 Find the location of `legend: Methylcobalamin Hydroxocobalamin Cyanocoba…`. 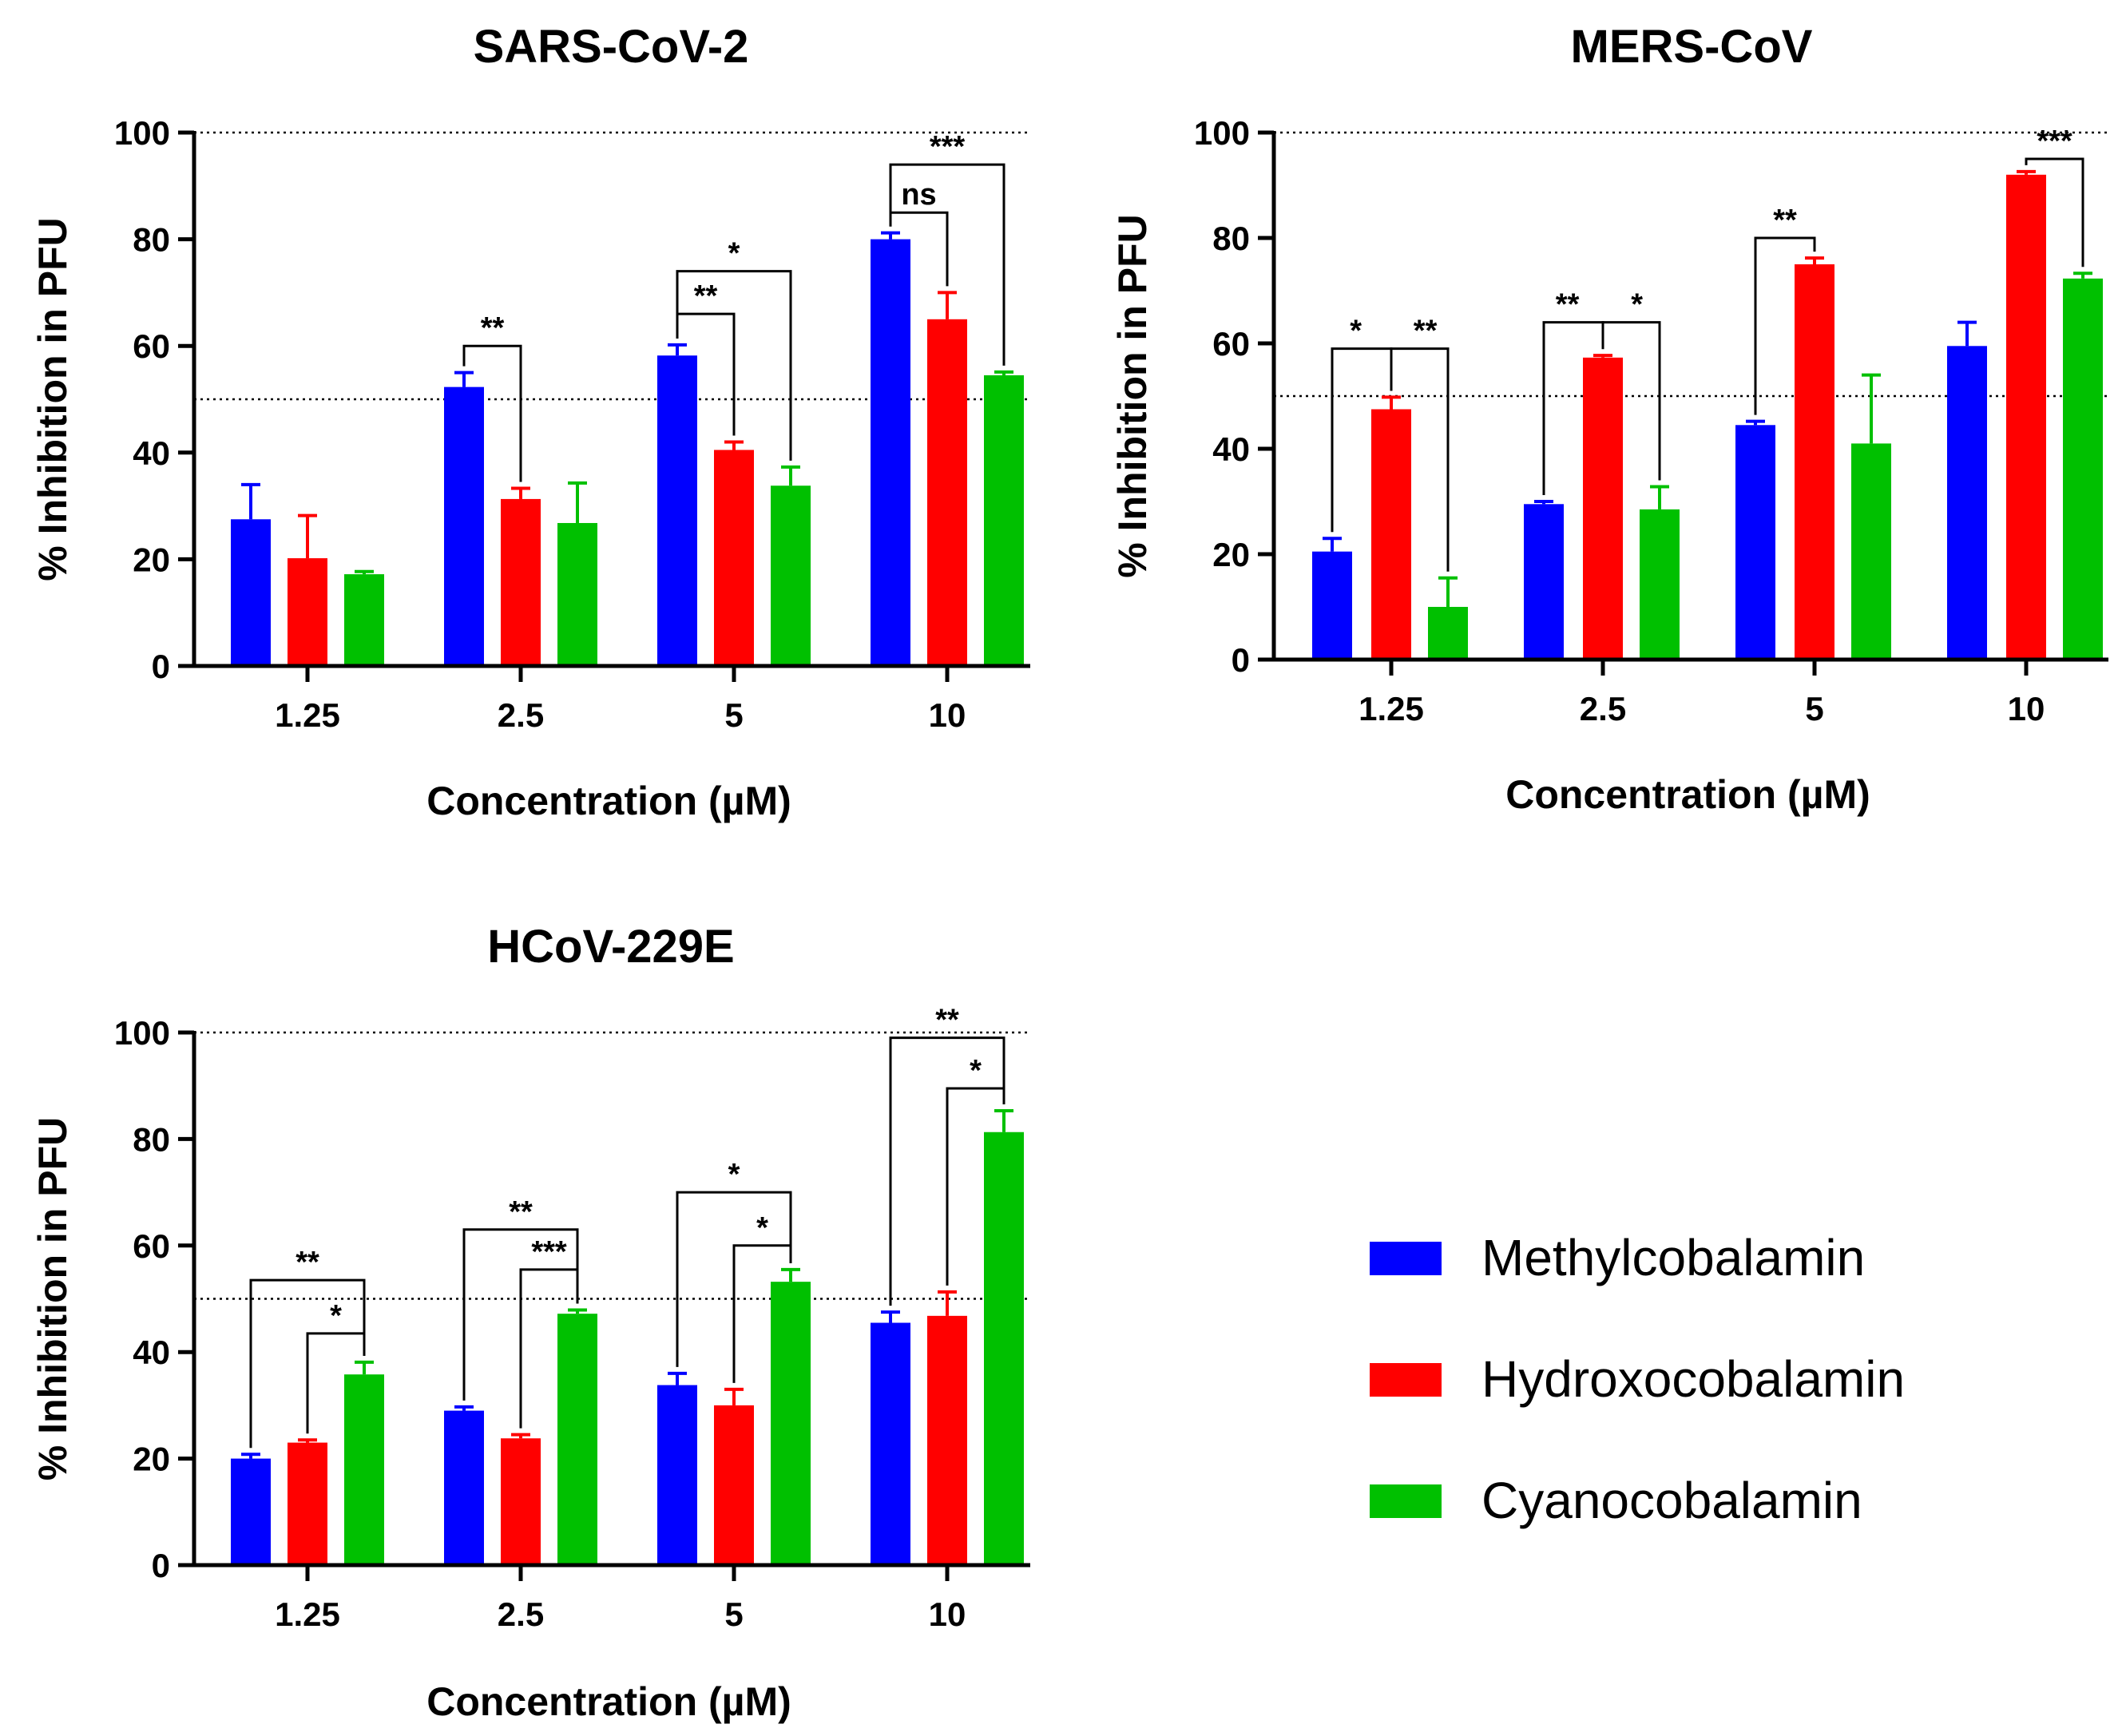

legend: Methylcobalamin Hydroxocobalamin Cyanocoba… is located at coordinates (1637, 1379).